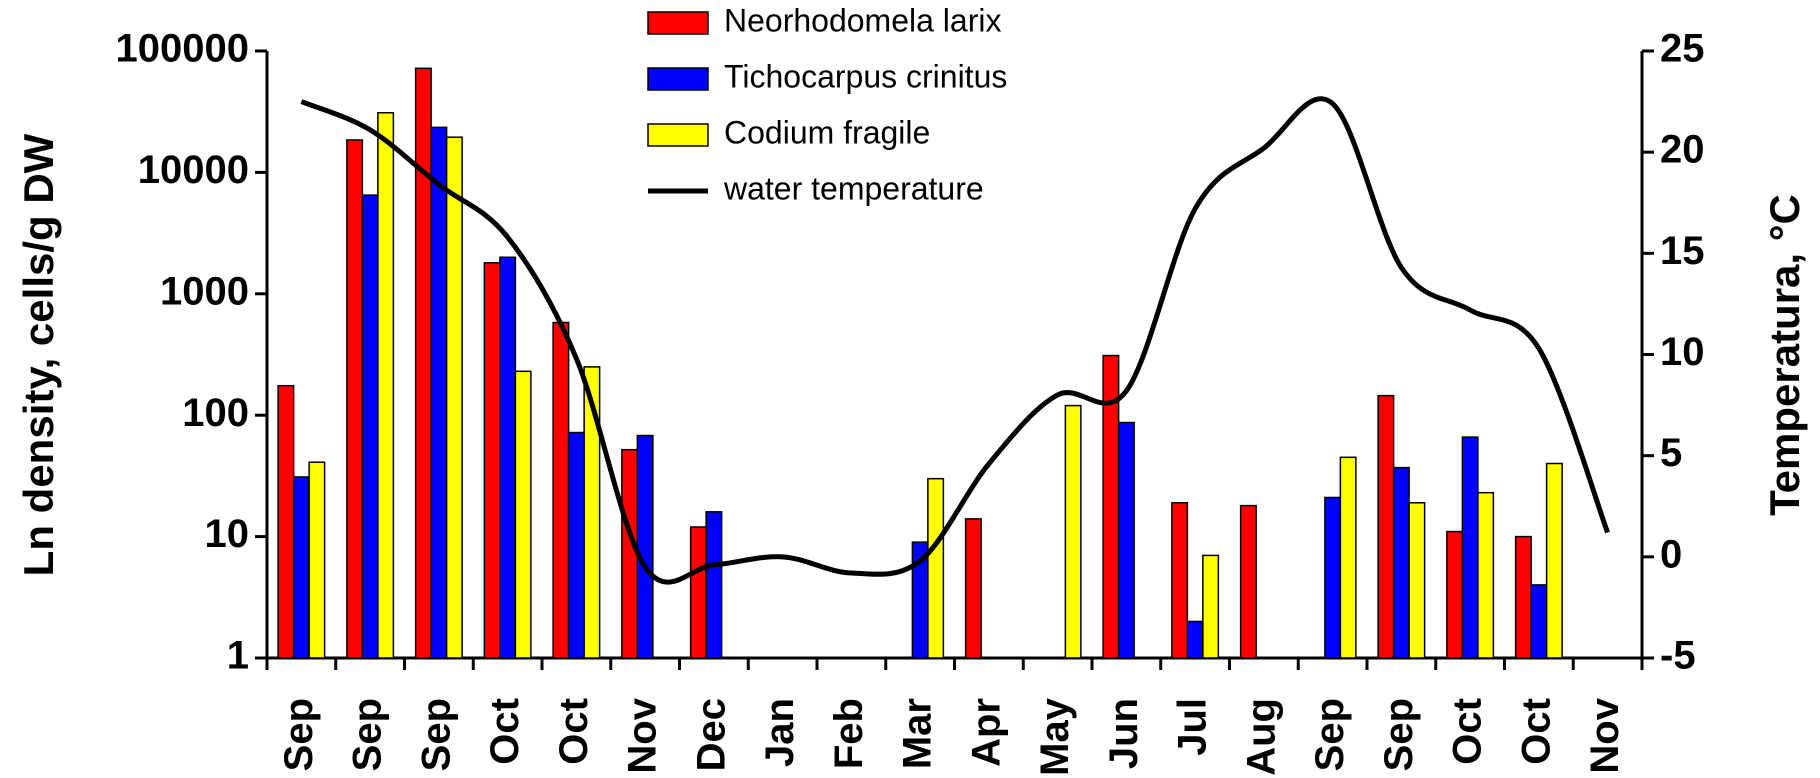 Image resolution: width=1820 pixels, height=778 pixels. I want to click on x-tick-label: Jul, so click(1193, 727).